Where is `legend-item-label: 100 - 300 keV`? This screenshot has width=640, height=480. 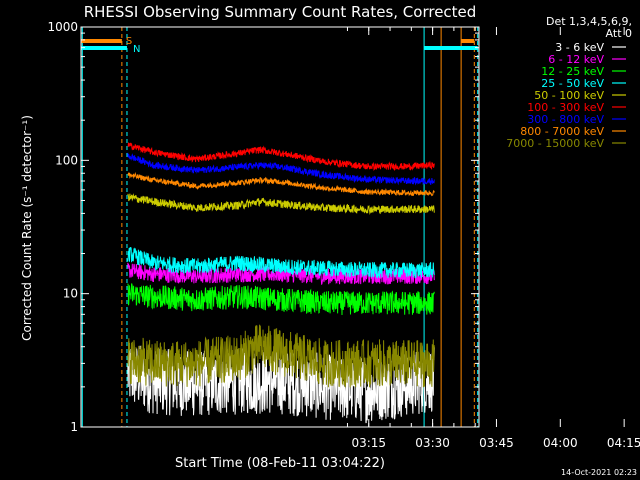 legend-item-label: 100 - 300 keV is located at coordinates (565, 107).